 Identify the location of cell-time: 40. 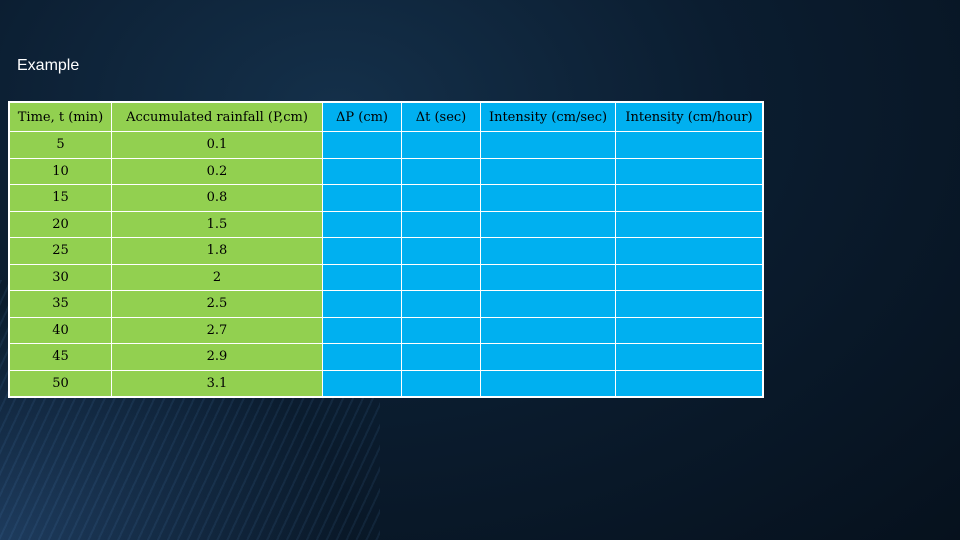
(60, 330).